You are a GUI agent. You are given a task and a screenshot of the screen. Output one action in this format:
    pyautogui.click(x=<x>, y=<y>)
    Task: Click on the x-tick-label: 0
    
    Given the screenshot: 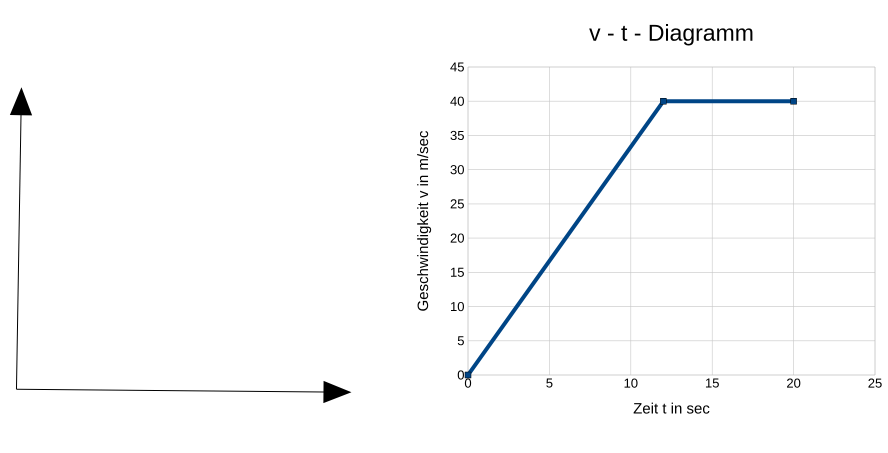 What is the action you would take?
    pyautogui.click(x=468, y=383)
    